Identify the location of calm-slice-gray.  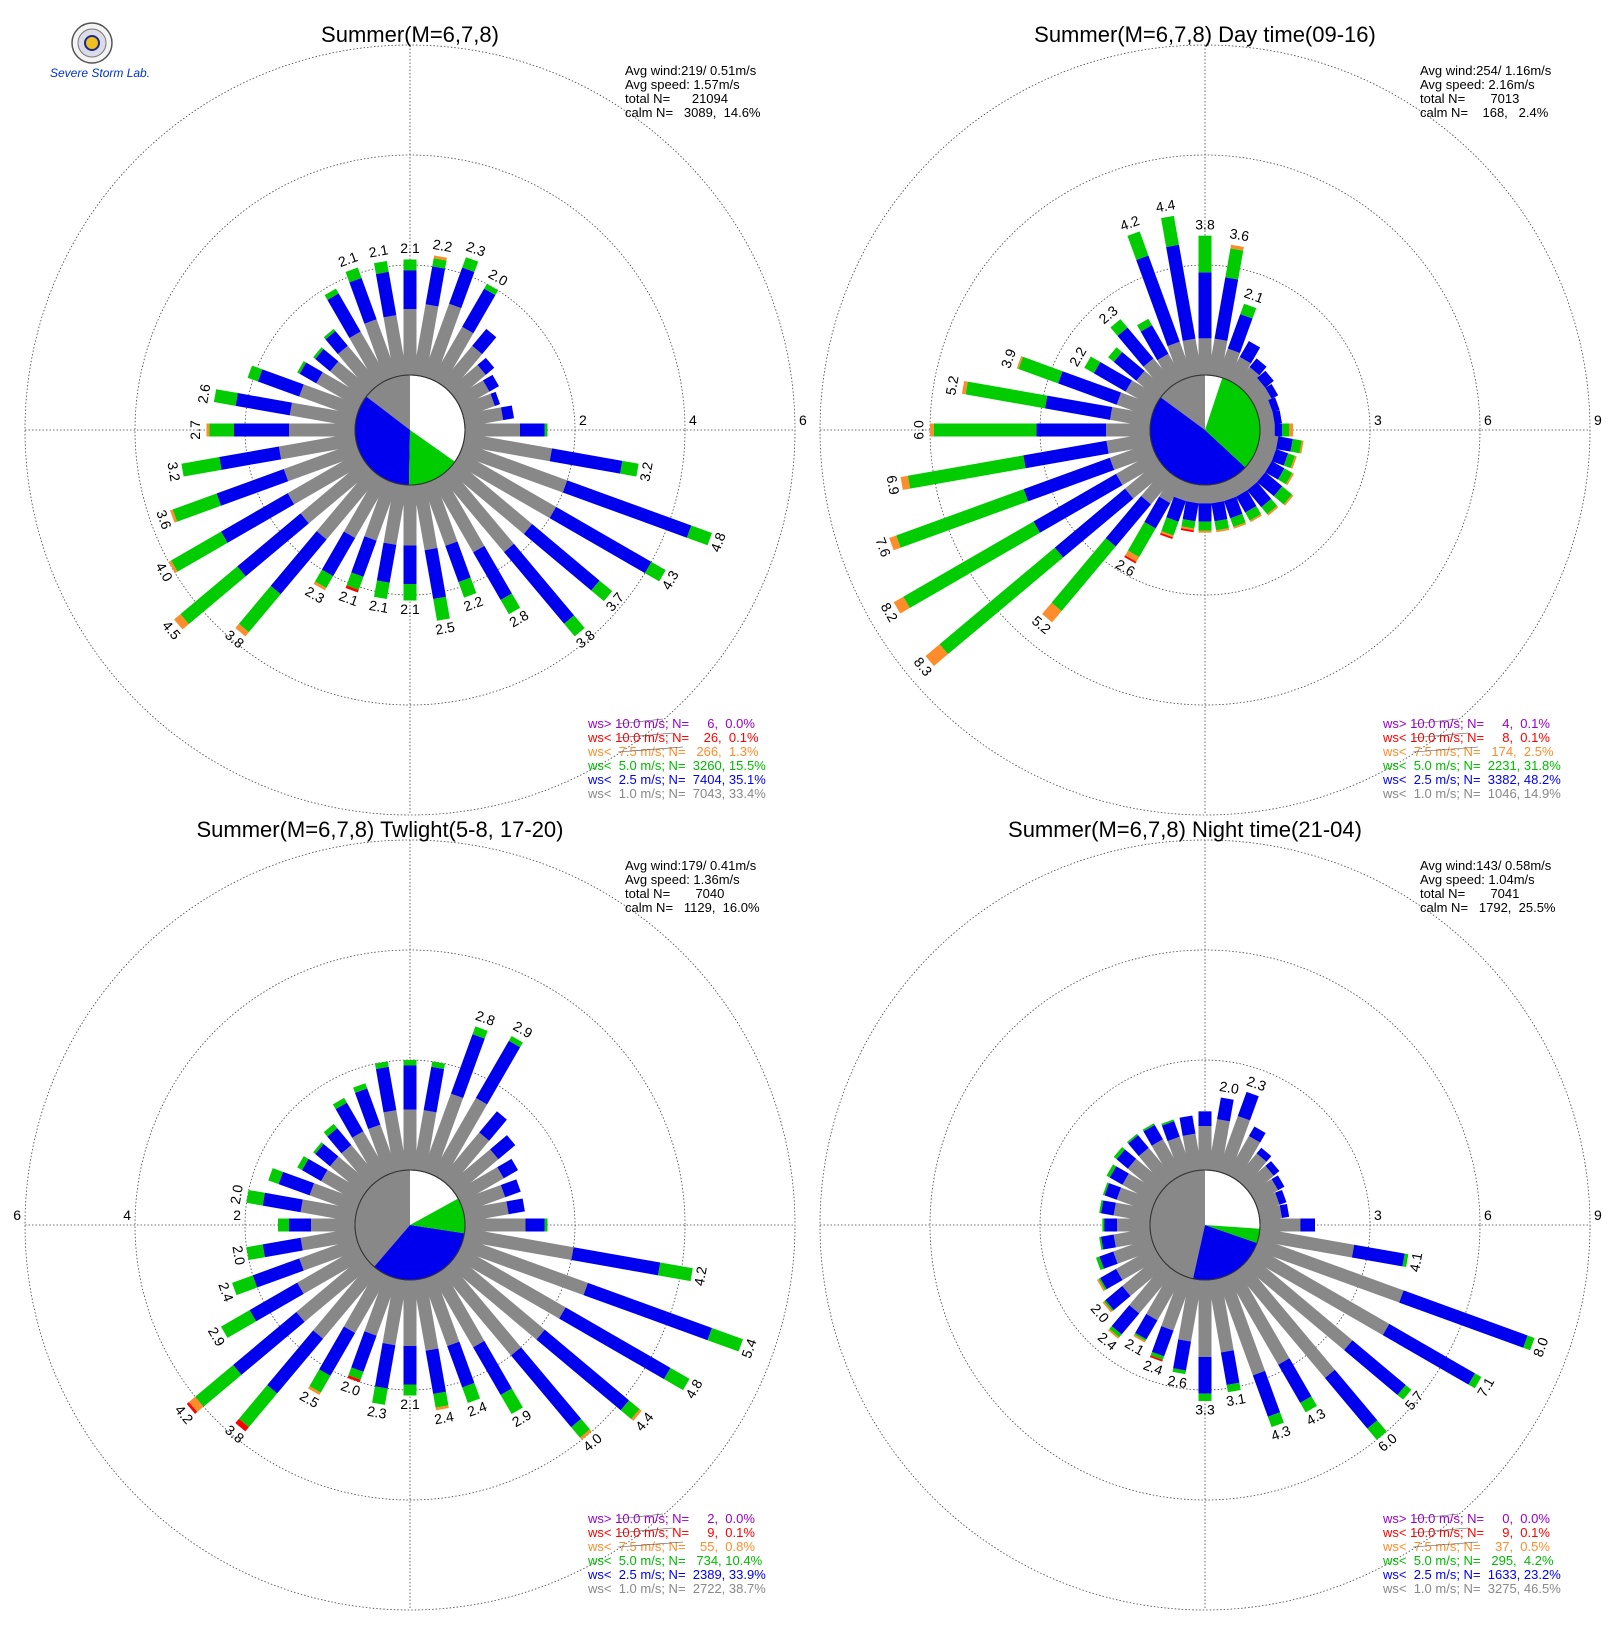
(382, 1218).